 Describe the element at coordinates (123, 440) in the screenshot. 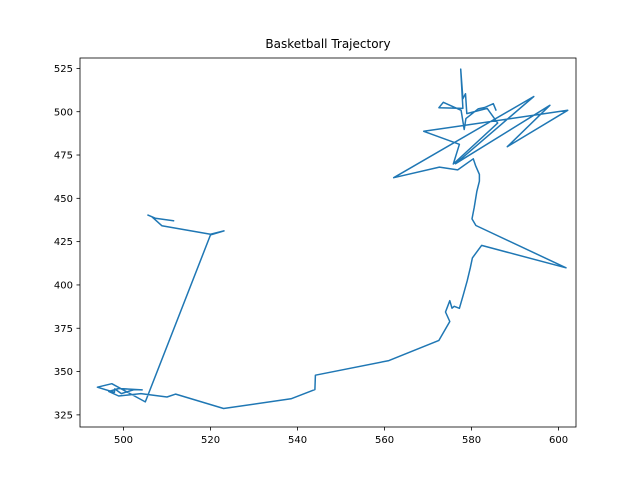

I see `x-tick-label: 500` at that location.